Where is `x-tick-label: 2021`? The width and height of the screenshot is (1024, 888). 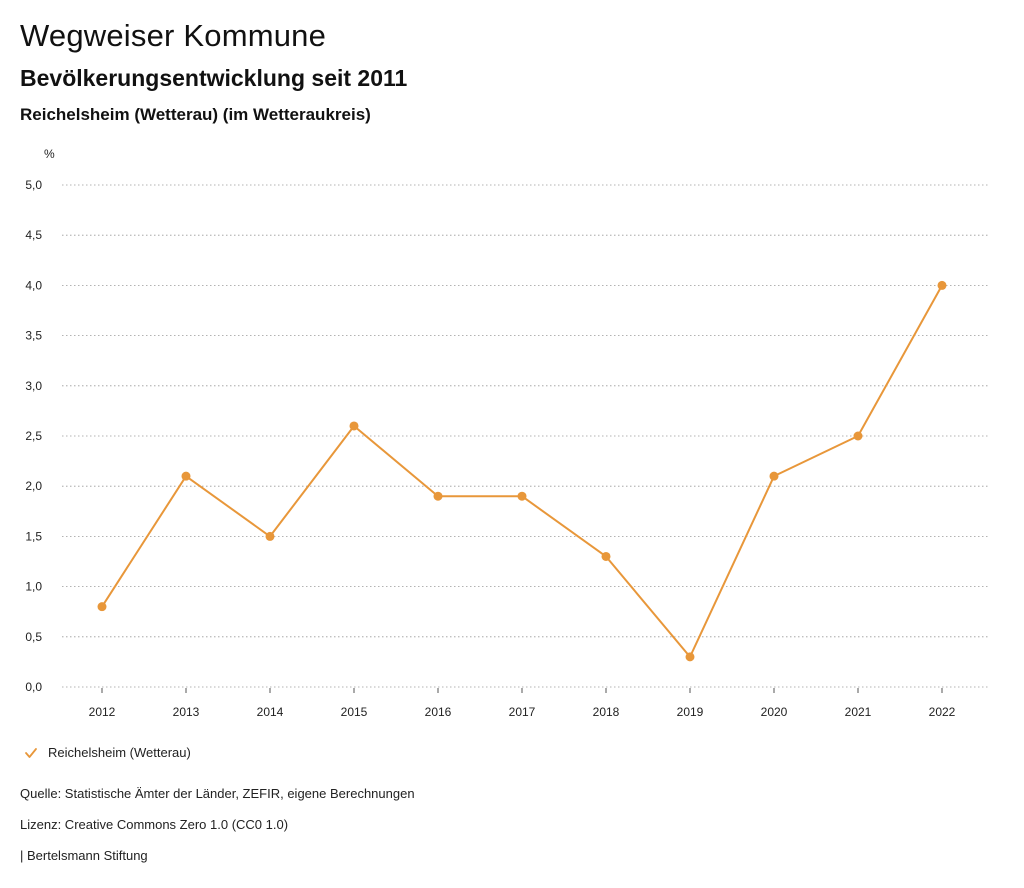 x-tick-label: 2021 is located at coordinates (858, 712).